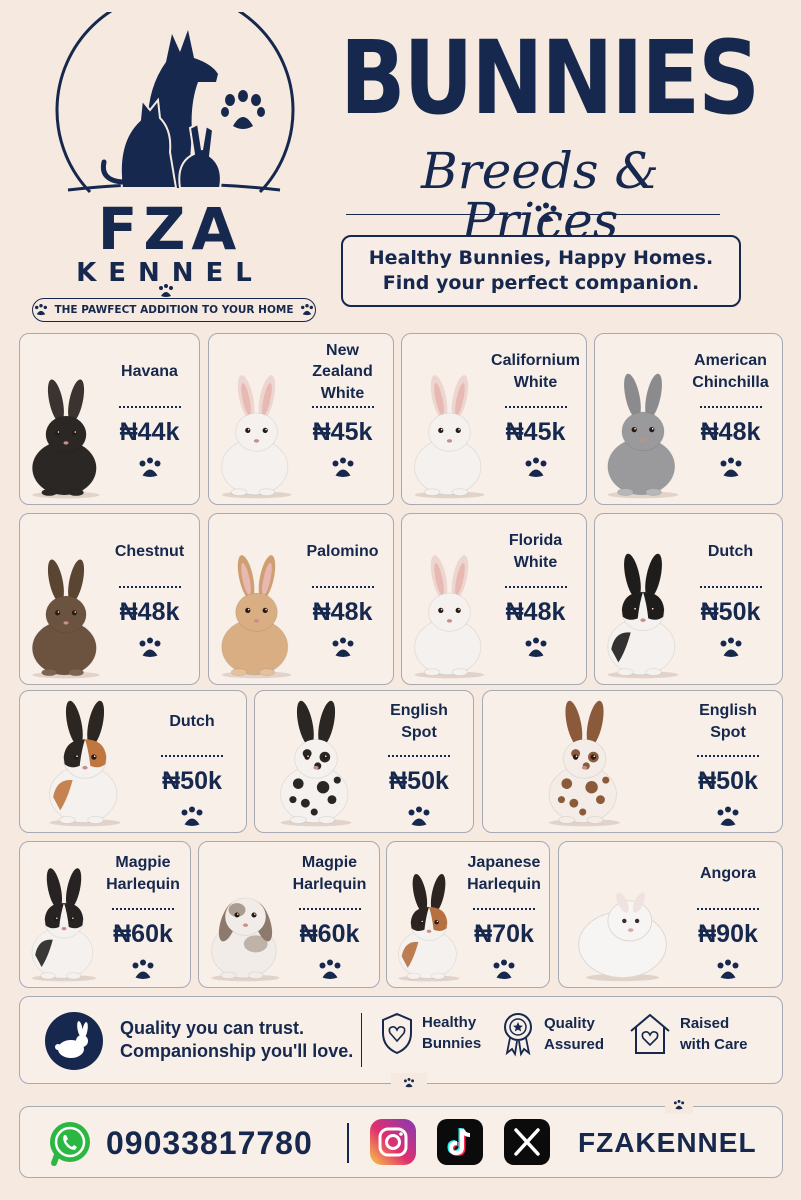  I want to click on social-handle: FZAKENNEL, so click(667, 1142).